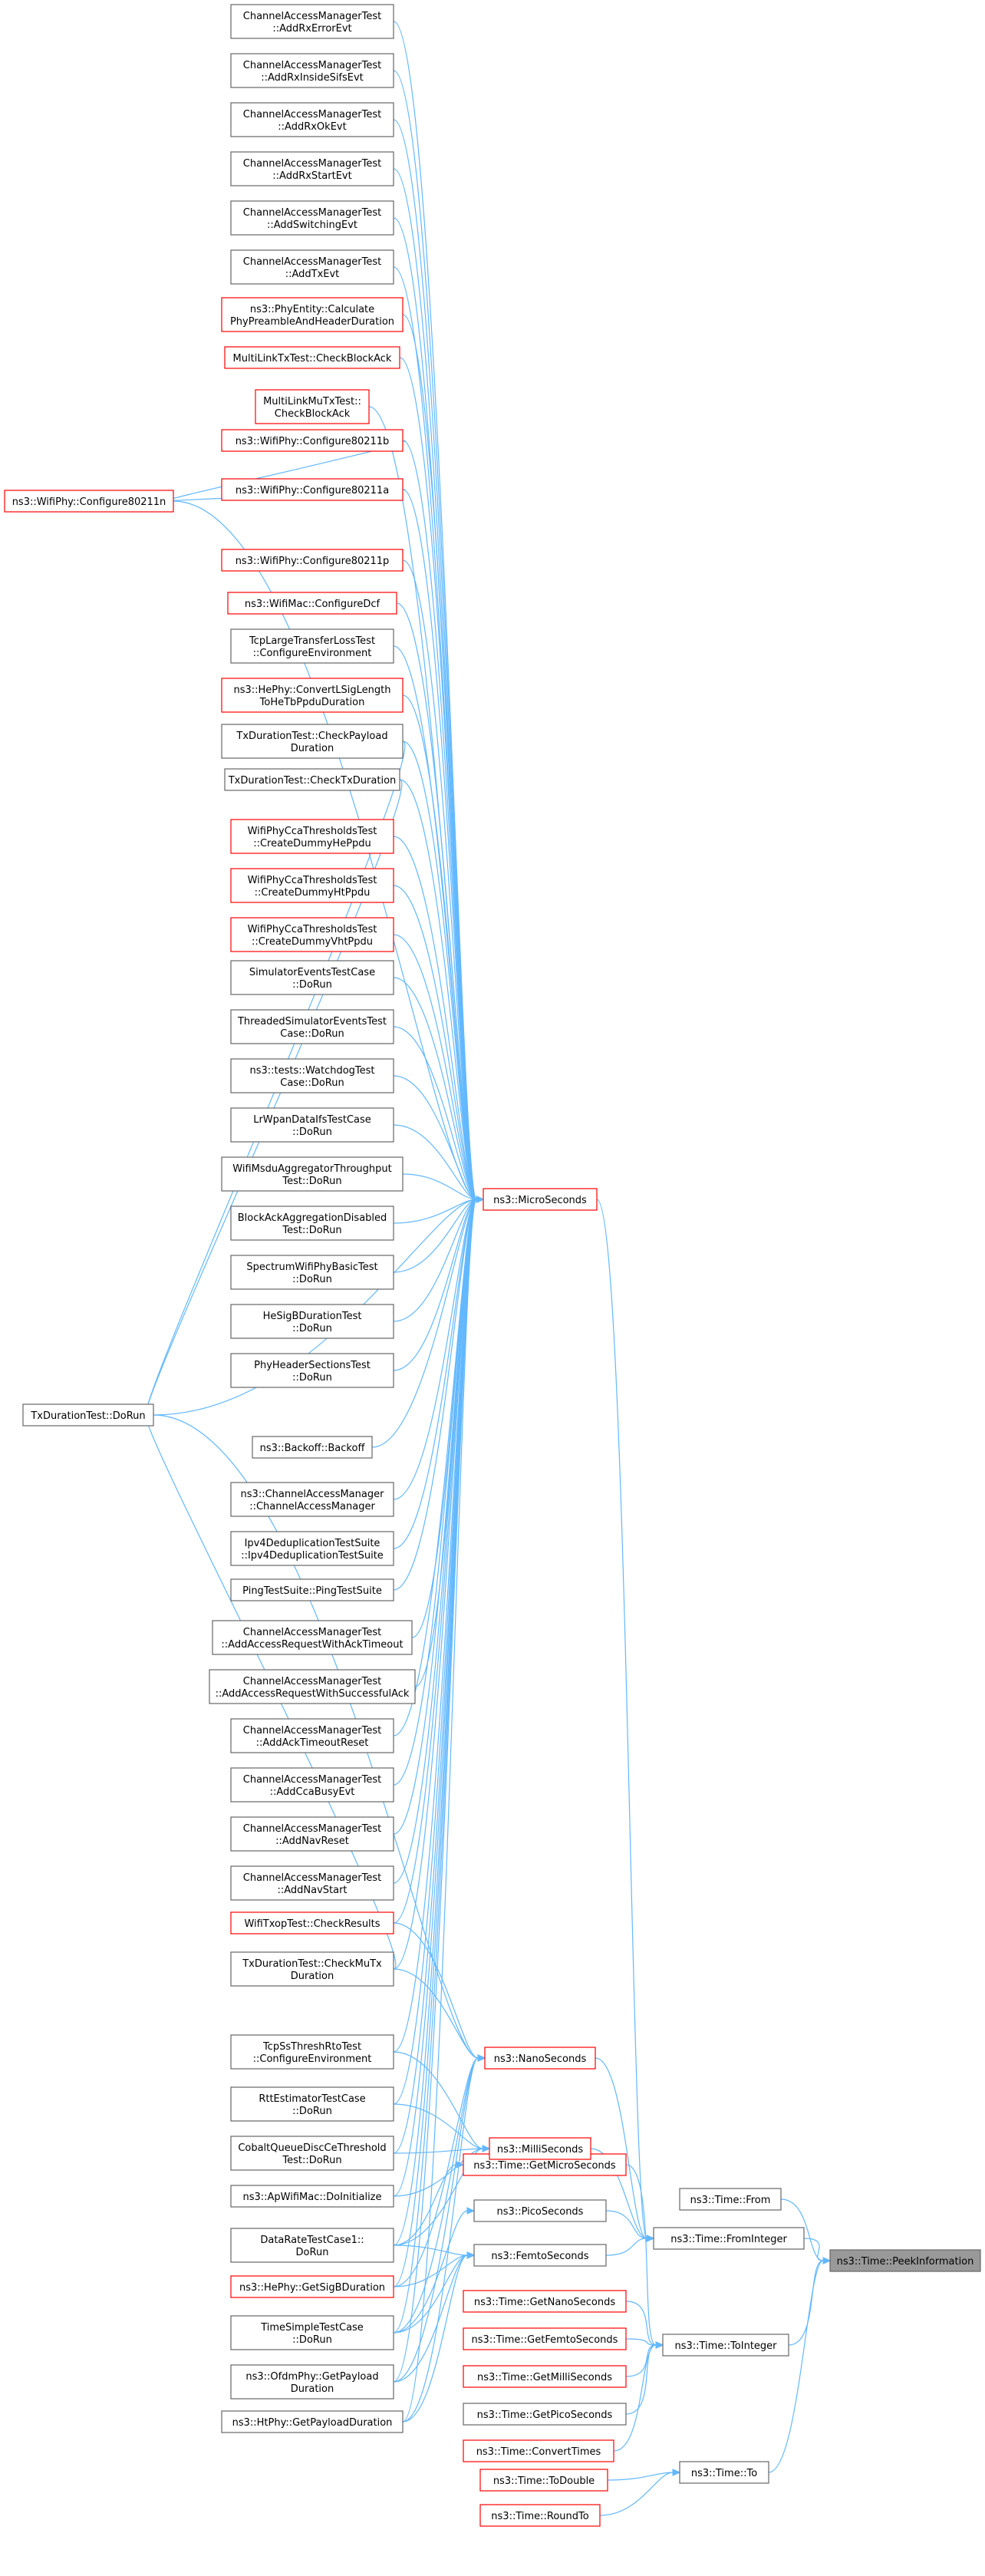 The width and height of the screenshot is (985, 2576). I want to click on node-roundTo: ns3::Time::RoundTo, so click(540, 2515).